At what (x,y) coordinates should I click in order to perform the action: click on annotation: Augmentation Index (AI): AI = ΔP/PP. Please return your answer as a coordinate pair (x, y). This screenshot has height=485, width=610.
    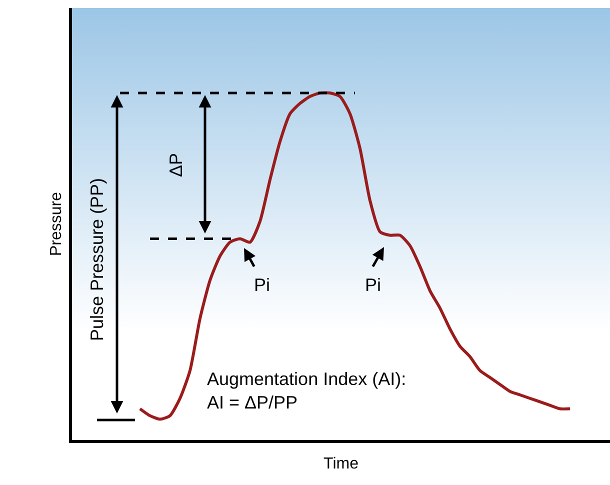
    Looking at the image, I should click on (306, 390).